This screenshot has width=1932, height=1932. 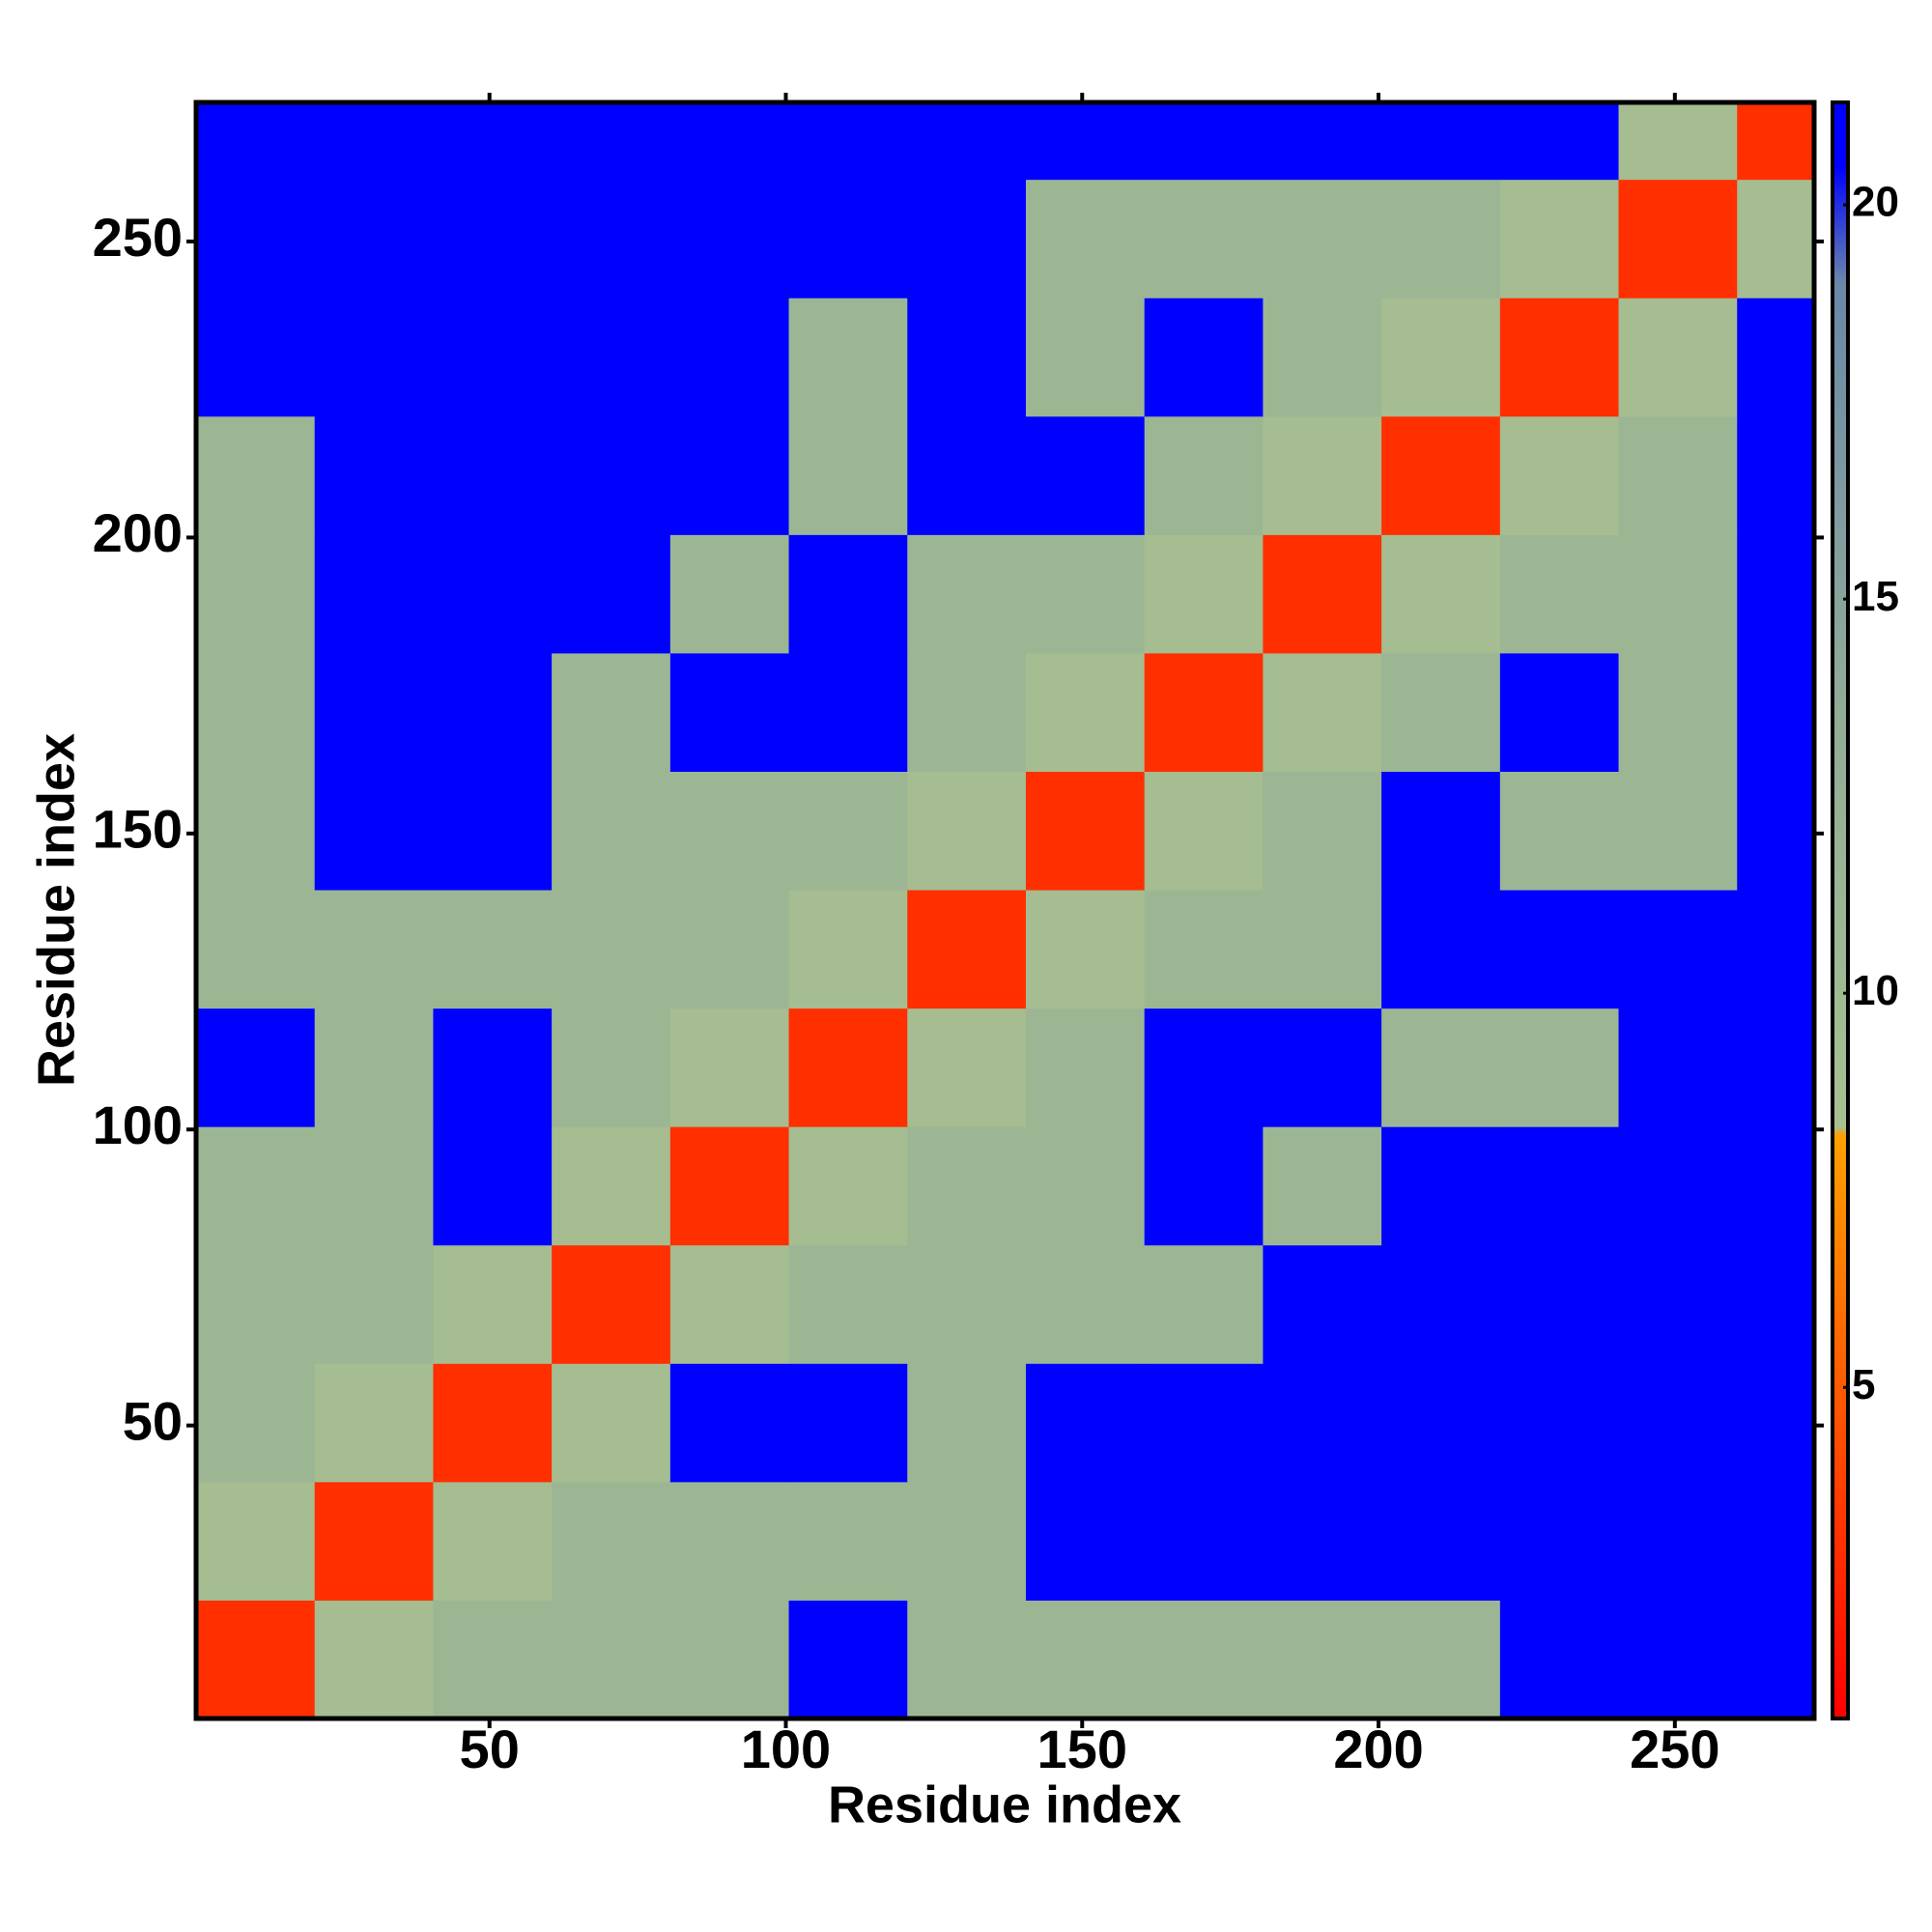 I want to click on x-axis-label: Residue index, so click(x=1005, y=1804).